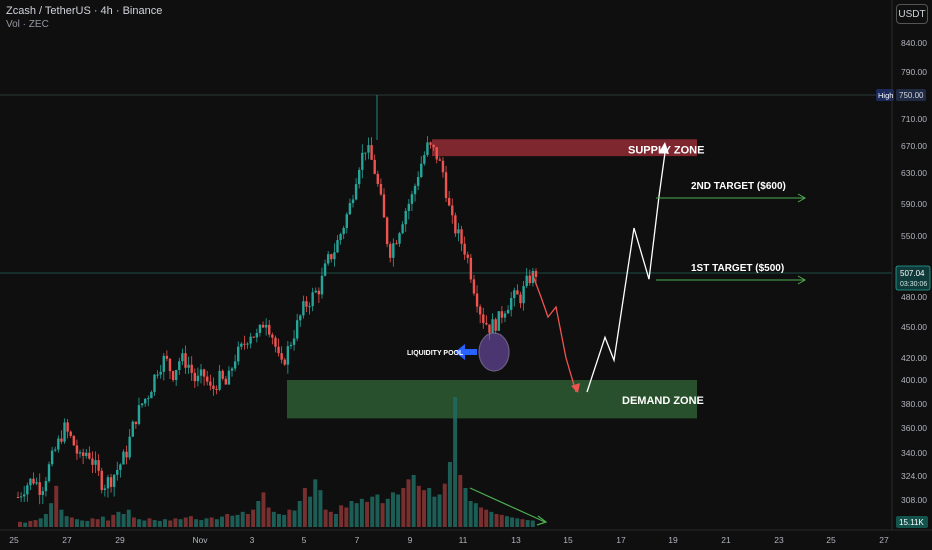 The width and height of the screenshot is (932, 550). What do you see at coordinates (200, 540) in the screenshot?
I see `time-tick-label: Nov` at bounding box center [200, 540].